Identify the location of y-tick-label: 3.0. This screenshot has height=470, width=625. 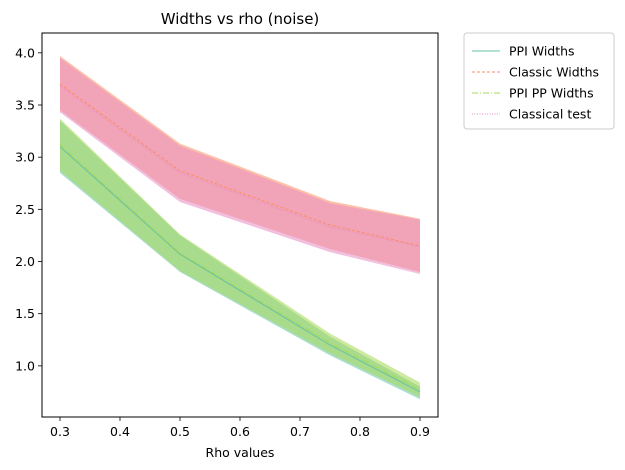
(25, 157).